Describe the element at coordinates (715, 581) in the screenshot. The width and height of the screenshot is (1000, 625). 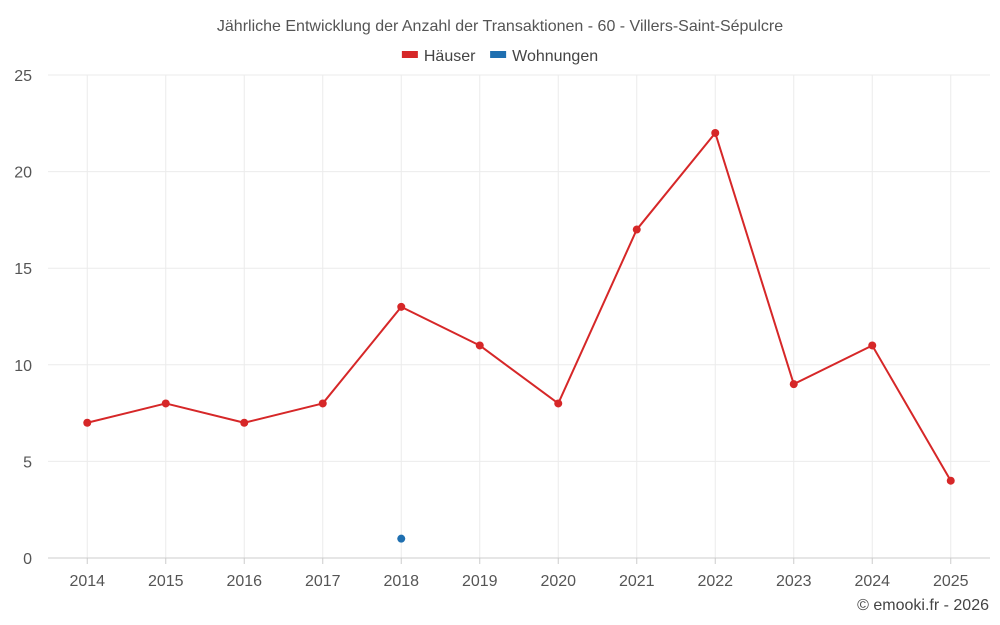
I see `x-tick-label: 2022` at that location.